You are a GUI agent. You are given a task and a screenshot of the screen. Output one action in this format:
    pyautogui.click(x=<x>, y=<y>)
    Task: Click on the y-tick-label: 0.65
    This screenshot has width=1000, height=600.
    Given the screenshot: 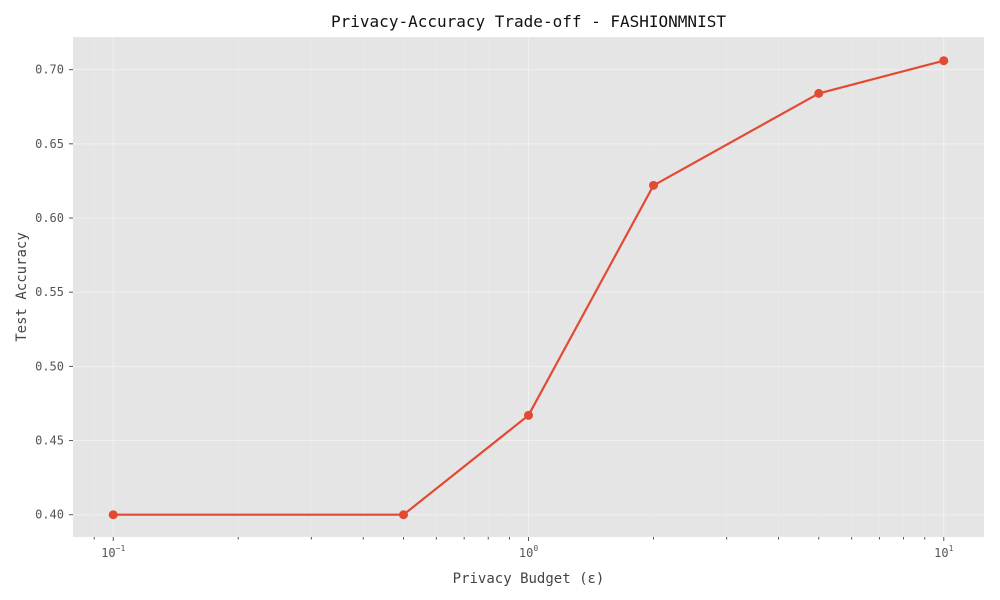 What is the action you would take?
    pyautogui.click(x=49, y=144)
    